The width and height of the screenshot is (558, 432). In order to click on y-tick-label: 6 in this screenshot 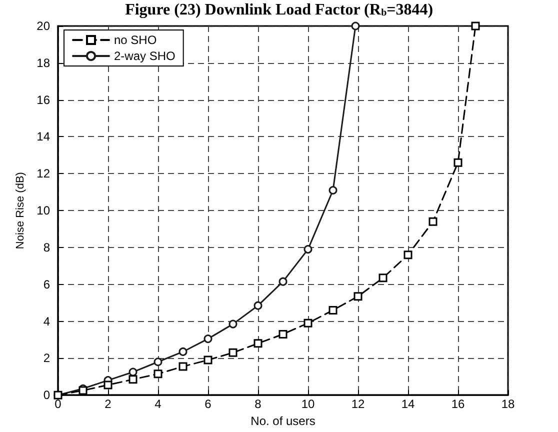, I will do `click(46, 284)`.